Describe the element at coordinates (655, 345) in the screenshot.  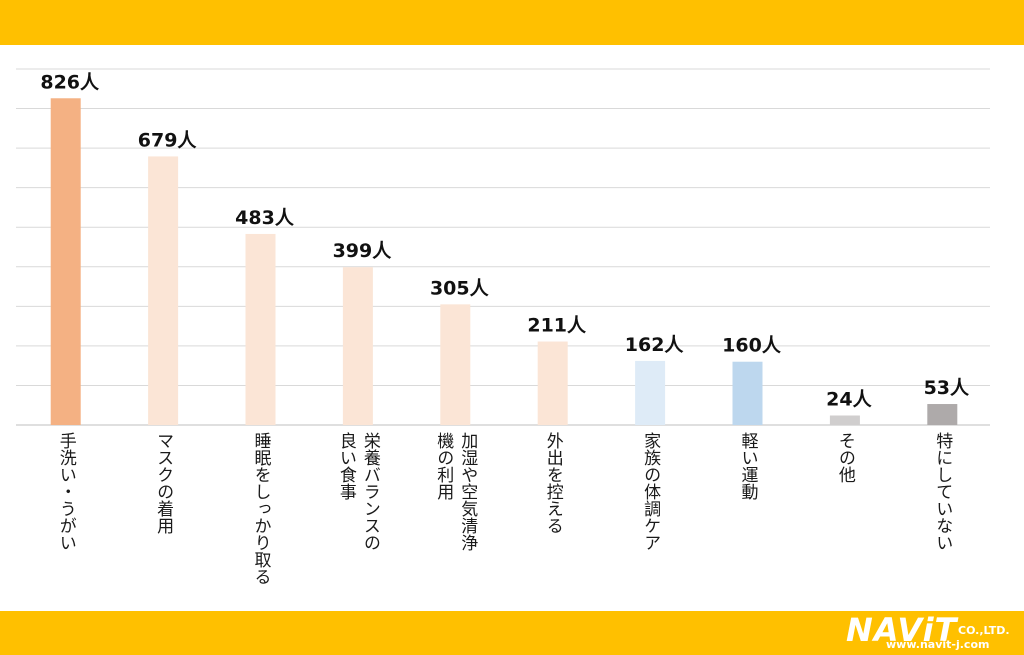
I see `value-label-7: 162人` at that location.